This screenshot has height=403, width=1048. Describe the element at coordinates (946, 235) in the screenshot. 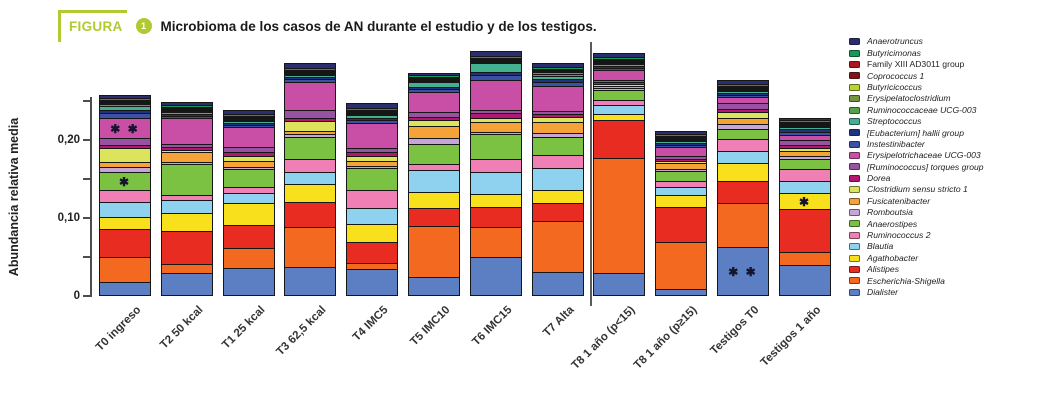

I see `legend-item: Ruminococcus 2` at that location.